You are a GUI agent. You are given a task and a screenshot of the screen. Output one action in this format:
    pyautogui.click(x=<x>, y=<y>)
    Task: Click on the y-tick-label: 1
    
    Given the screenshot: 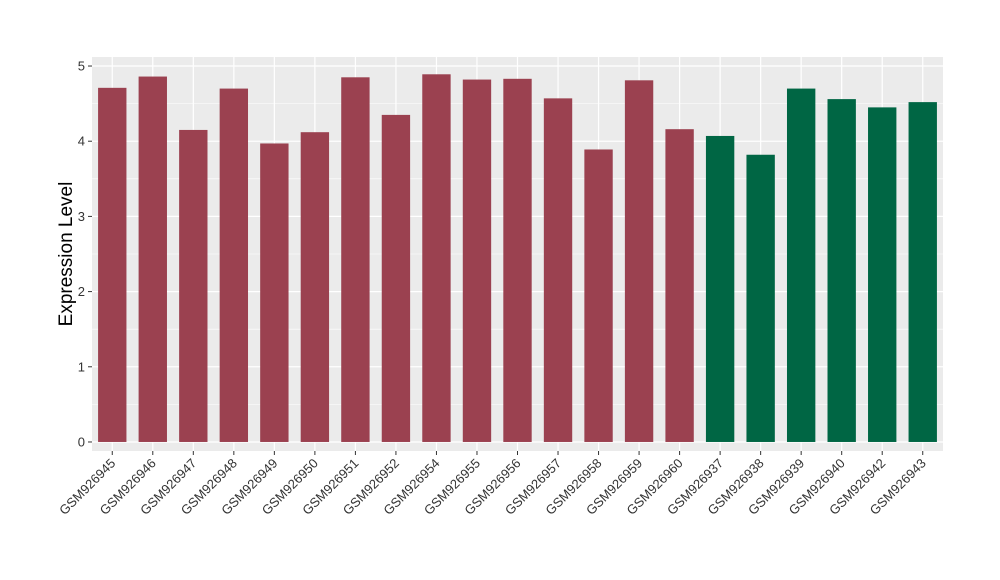 What is the action you would take?
    pyautogui.click(x=81, y=366)
    